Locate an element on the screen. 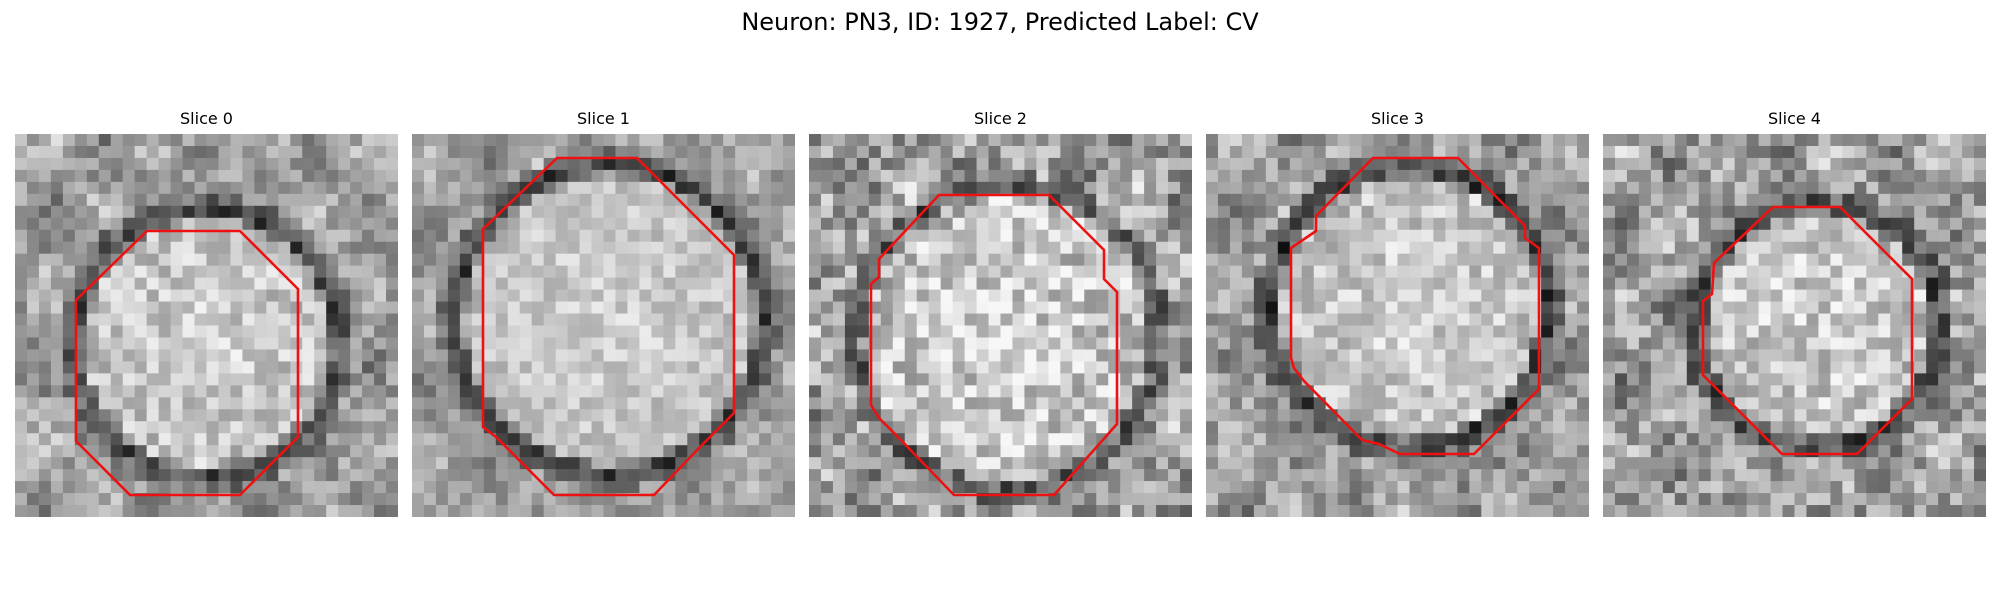  slice-title-4: Slice 4 is located at coordinates (1794, 118).